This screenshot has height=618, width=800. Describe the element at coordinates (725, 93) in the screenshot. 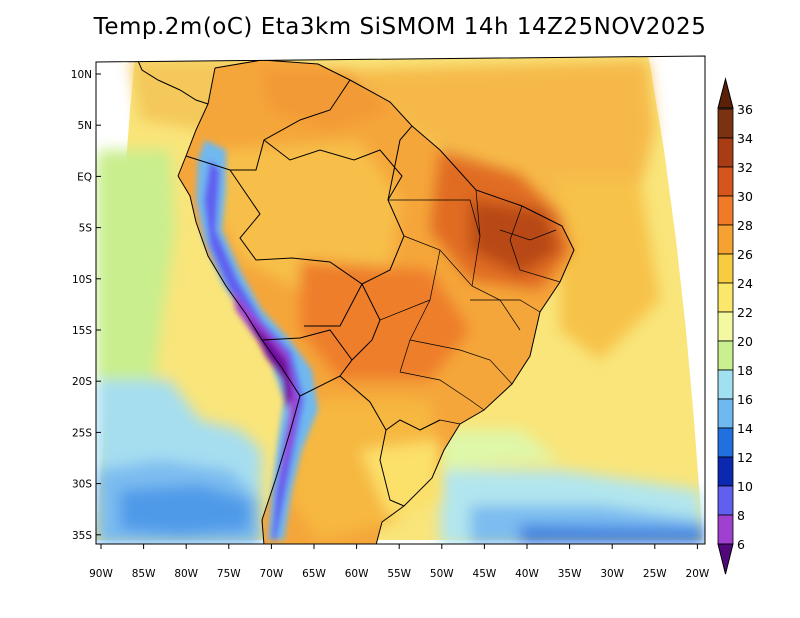

I see `colorbar-top-cap` at that location.